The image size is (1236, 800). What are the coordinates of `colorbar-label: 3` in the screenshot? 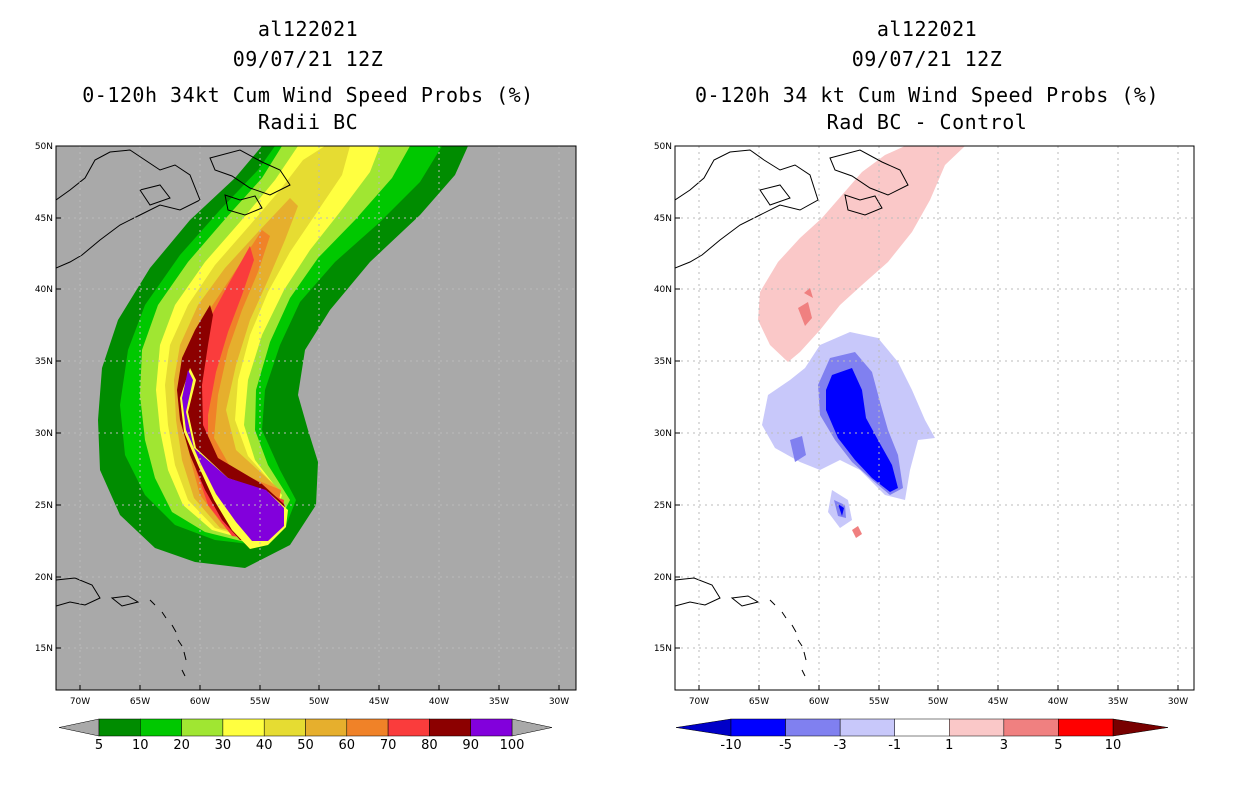 It's located at (1004, 745).